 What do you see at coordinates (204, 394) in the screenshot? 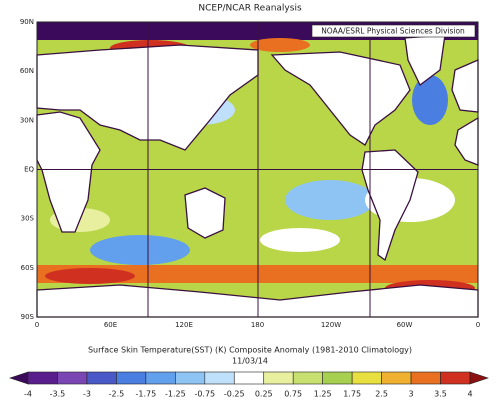
I see `colorbar-tick-label: -0.75` at bounding box center [204, 394].